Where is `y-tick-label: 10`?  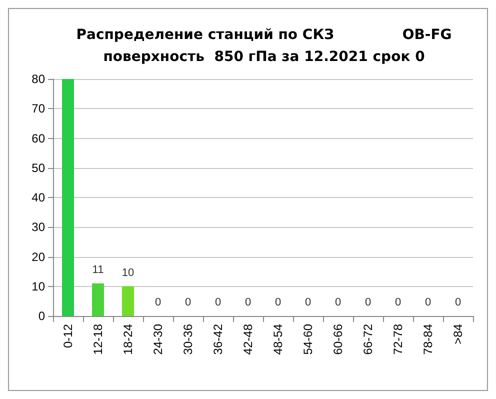
y-tick-label: 10 is located at coordinates (39, 286).